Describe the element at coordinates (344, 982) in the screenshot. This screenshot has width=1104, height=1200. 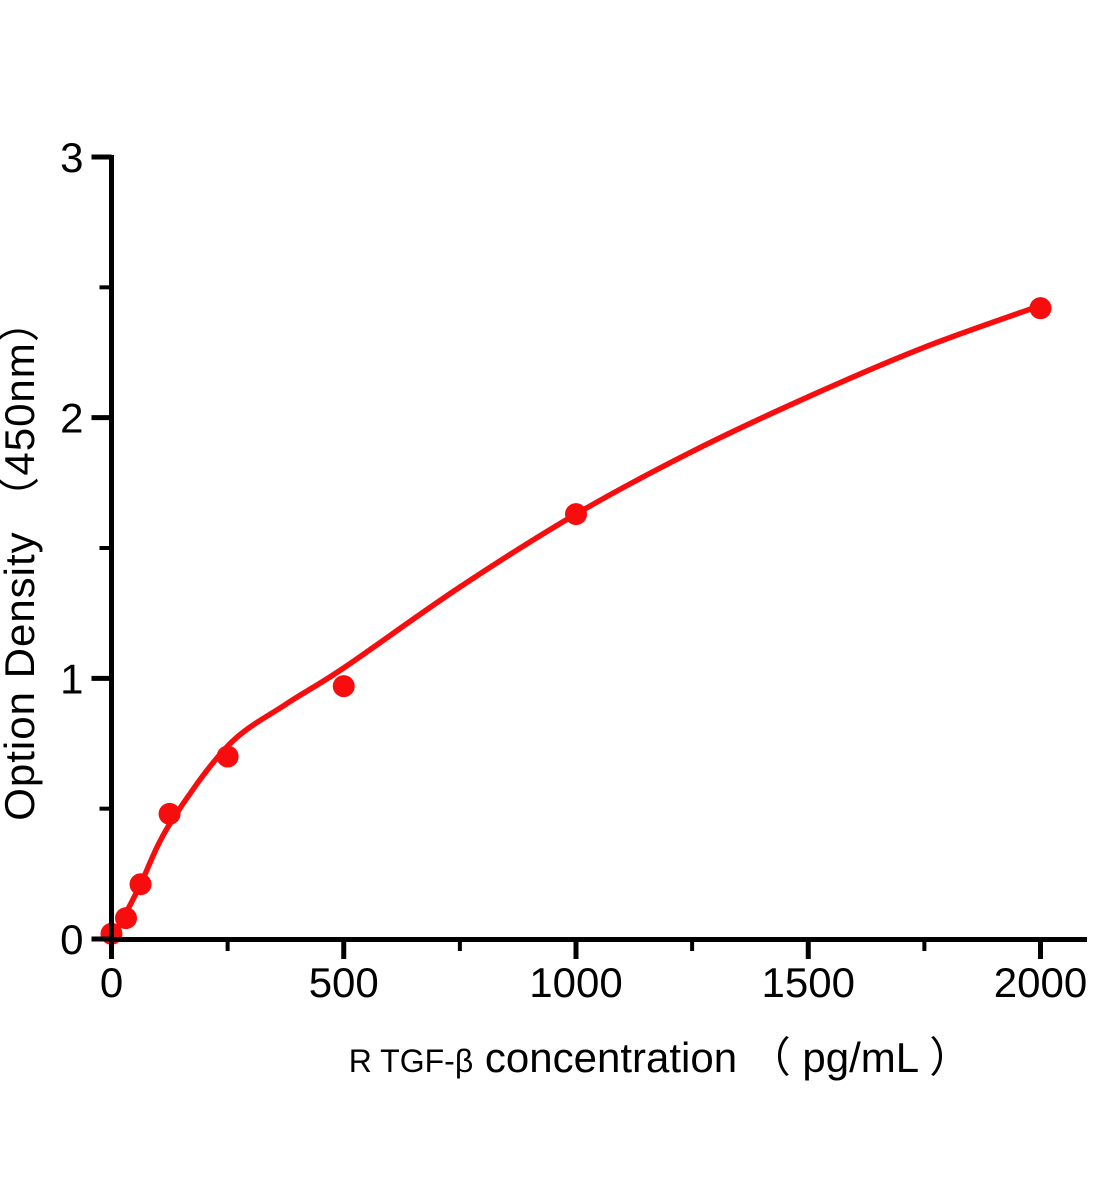
I see `x-tick-label: 500` at that location.